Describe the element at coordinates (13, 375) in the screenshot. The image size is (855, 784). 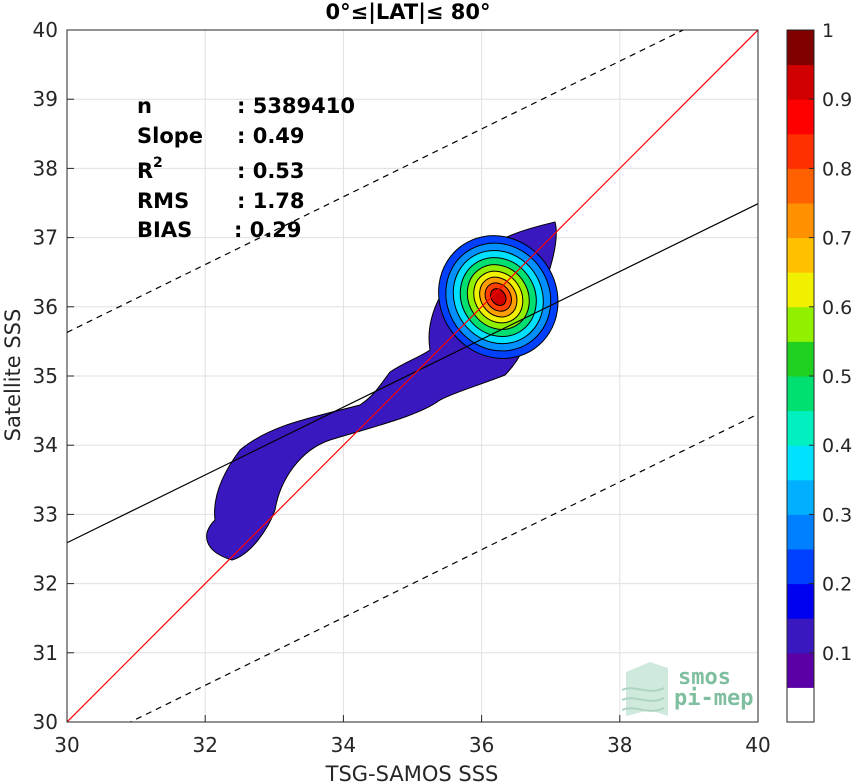
I see `y-axis-label: Satellite SSS` at that location.